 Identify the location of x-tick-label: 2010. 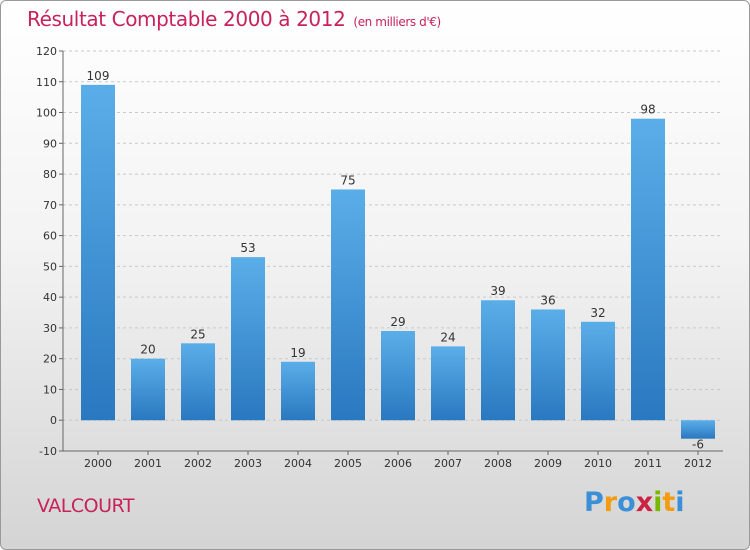
(598, 463).